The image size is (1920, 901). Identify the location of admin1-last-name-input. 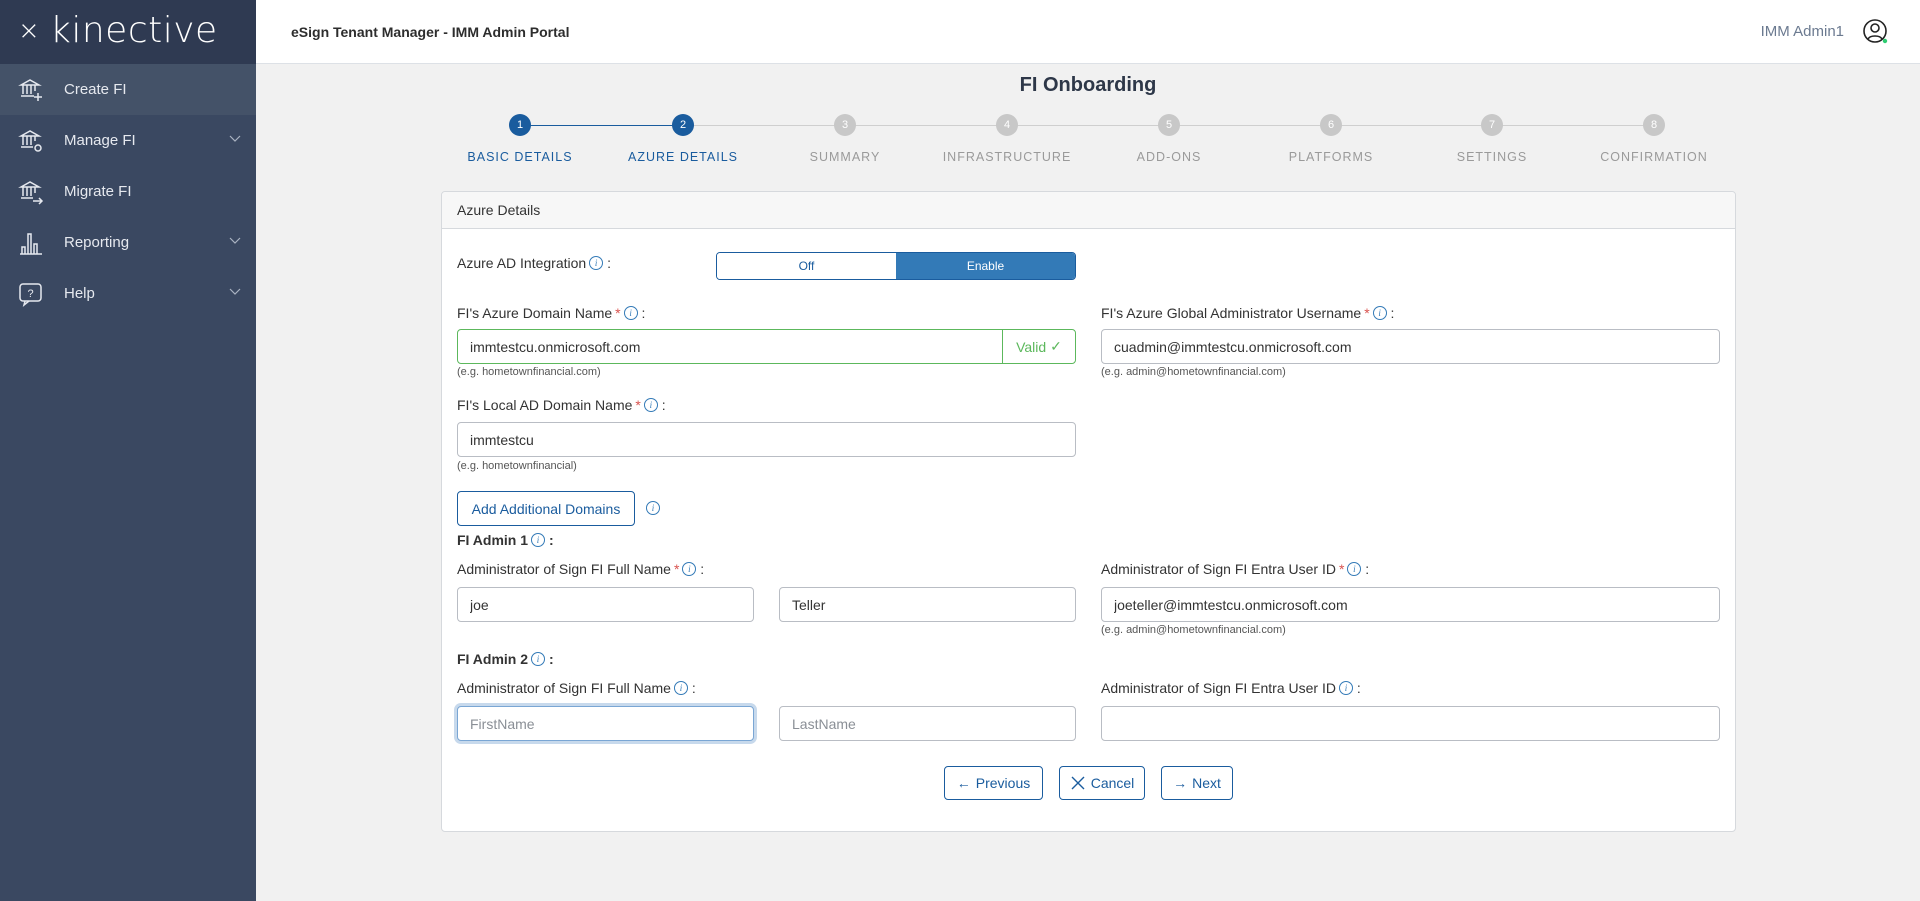
(927, 604).